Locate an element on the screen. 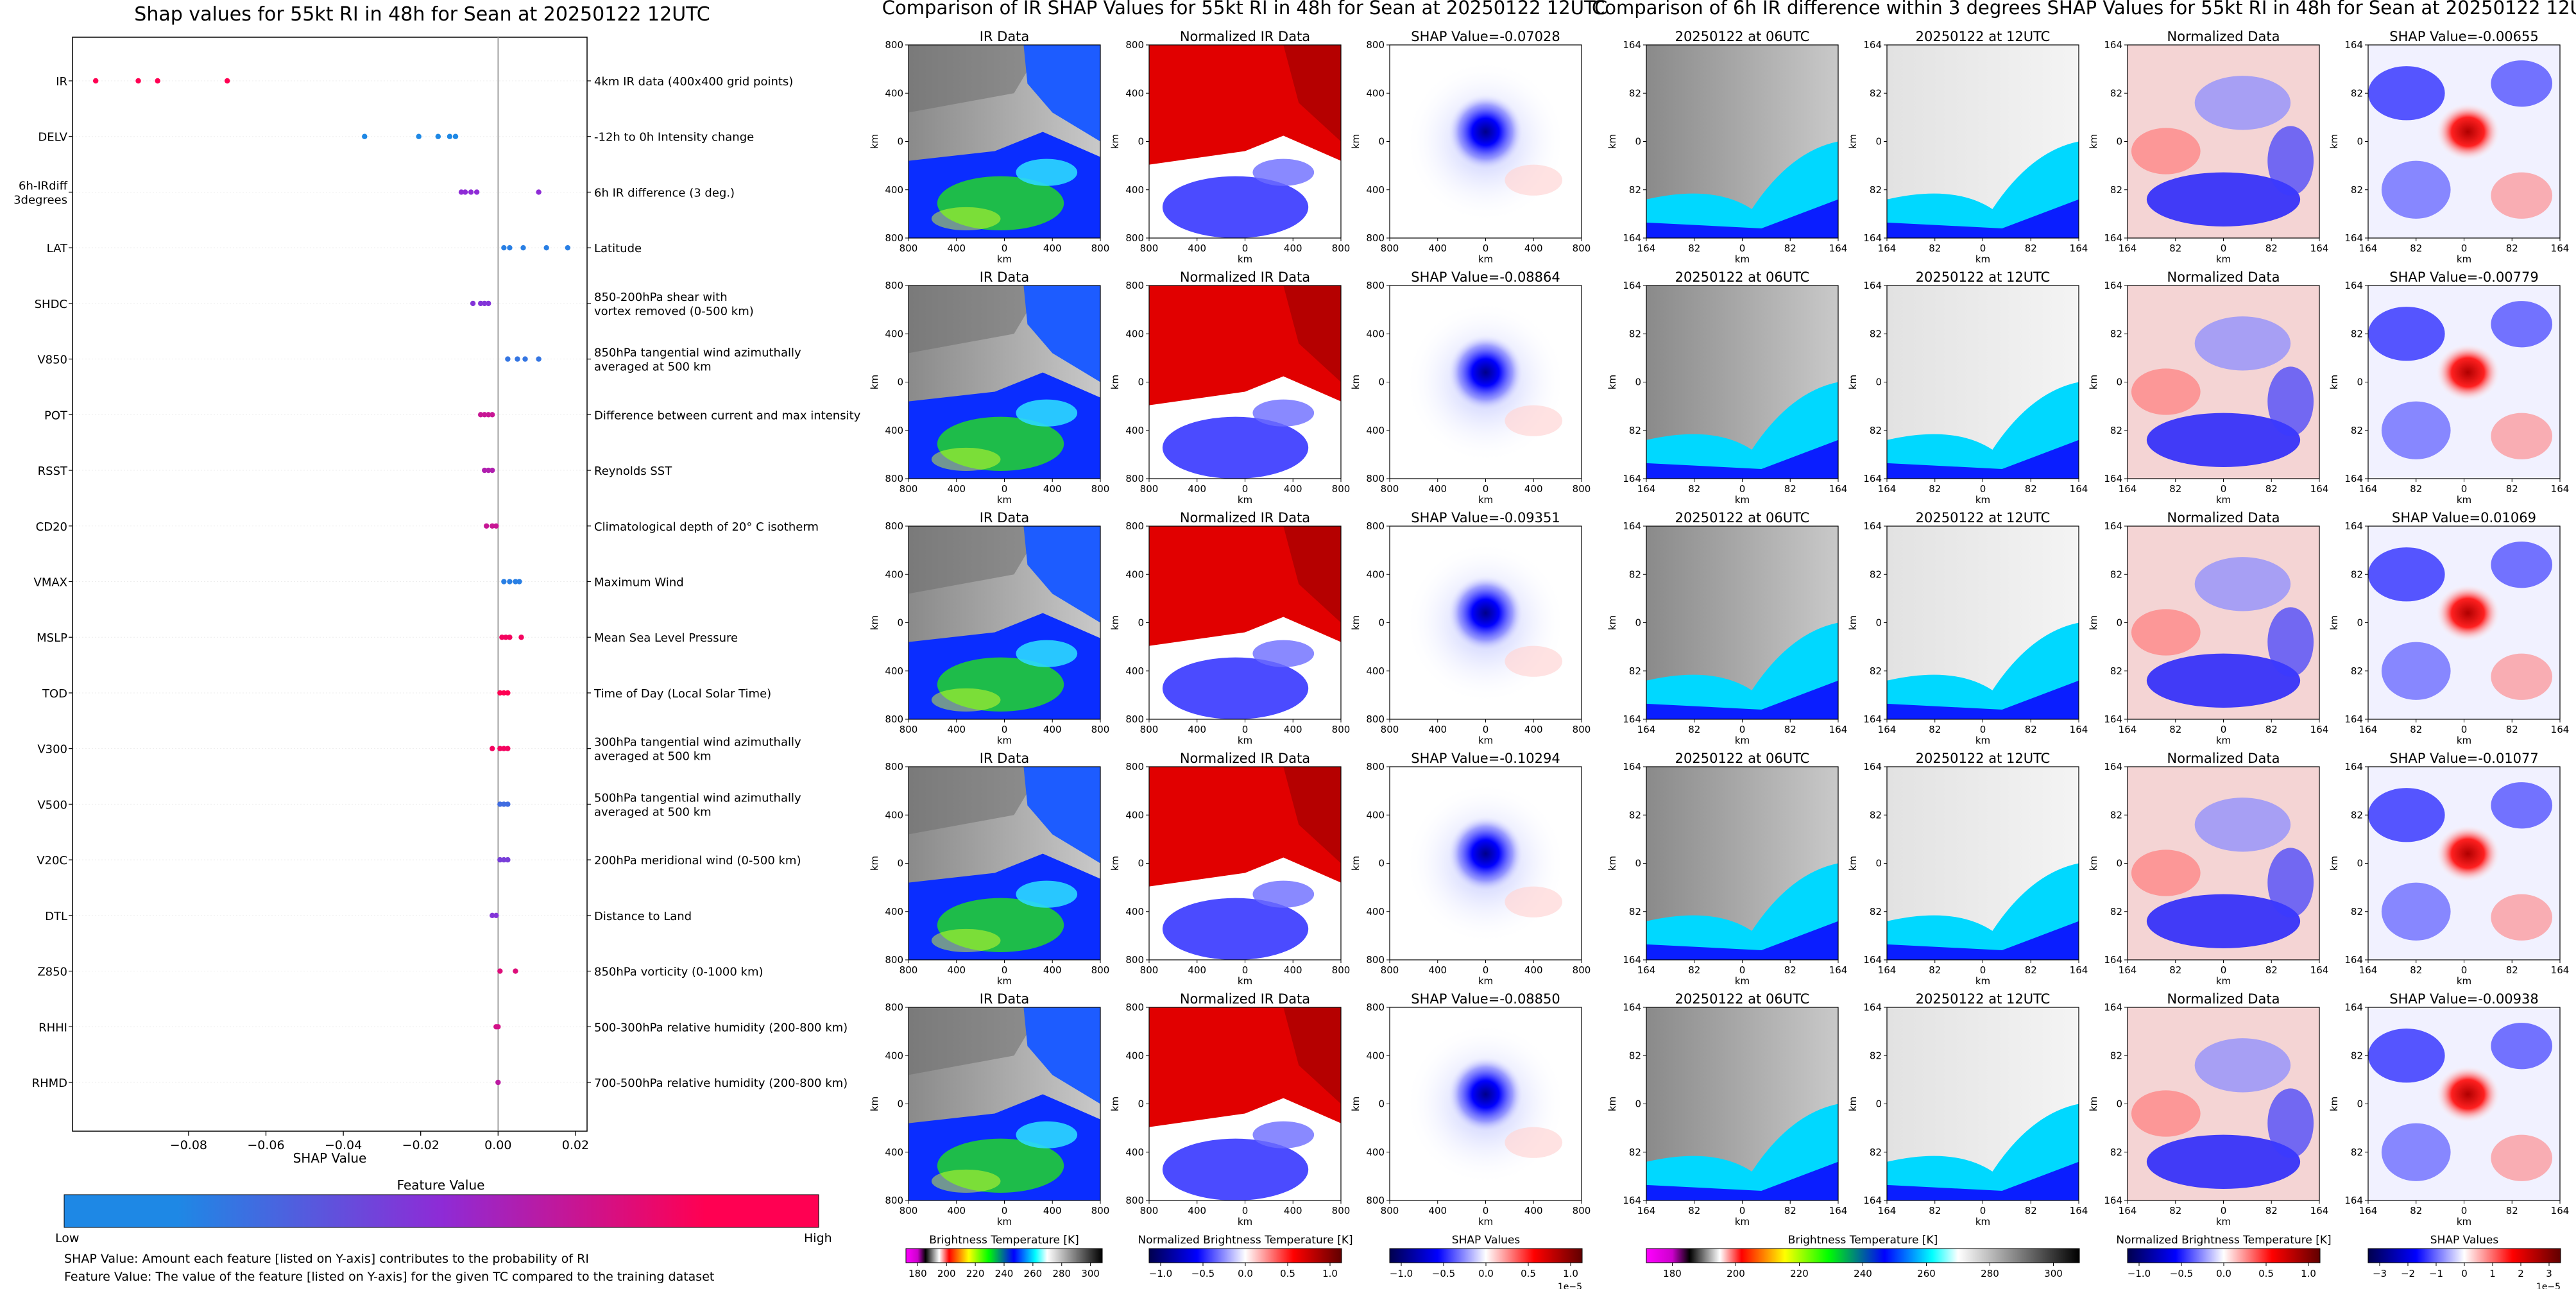 This screenshot has width=2576, height=1289. feature-label: IR is located at coordinates (61, 82).